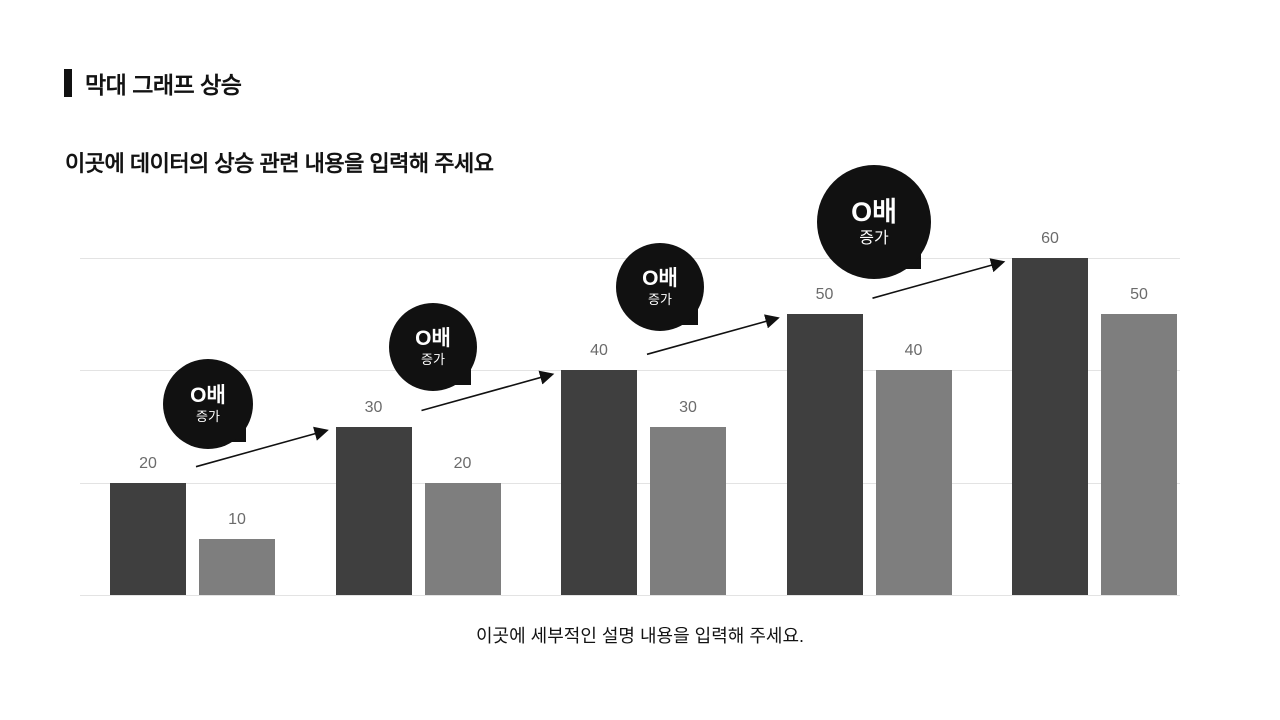 Image resolution: width=1280 pixels, height=720 pixels. I want to click on page-title-row: 막대 그래프 상승, so click(153, 83).